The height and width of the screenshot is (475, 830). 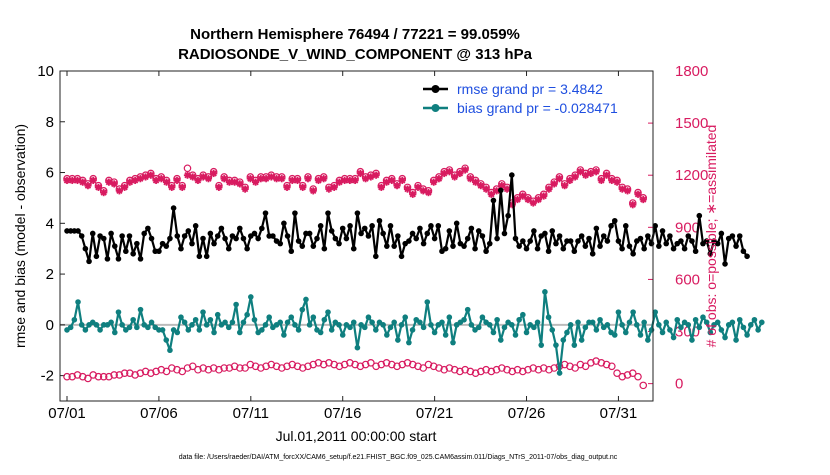 What do you see at coordinates (687, 279) in the screenshot?
I see `y-tick-label-right: 600` at bounding box center [687, 279].